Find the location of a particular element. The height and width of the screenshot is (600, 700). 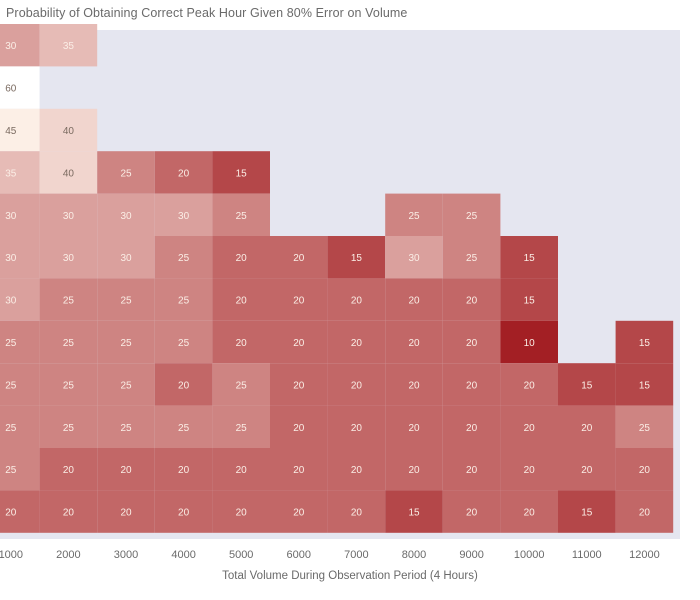

x-tick-label: 11000 is located at coordinates (587, 555).